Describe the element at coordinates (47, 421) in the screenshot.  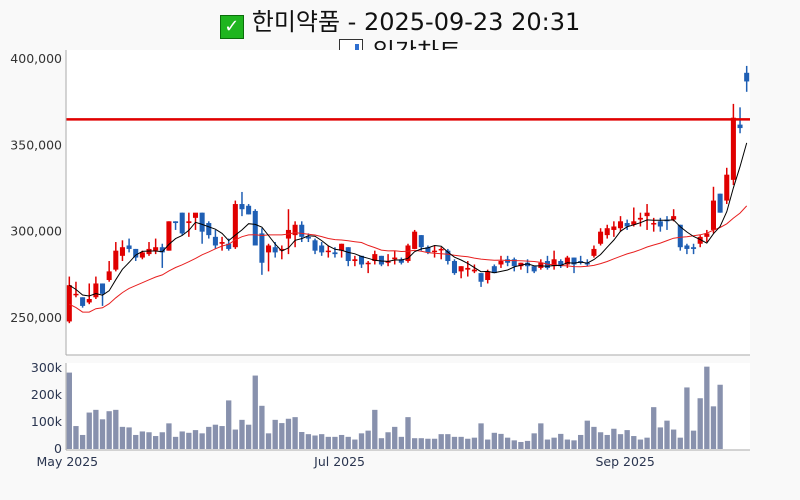
I see `volume-tick-label: 100k` at that location.